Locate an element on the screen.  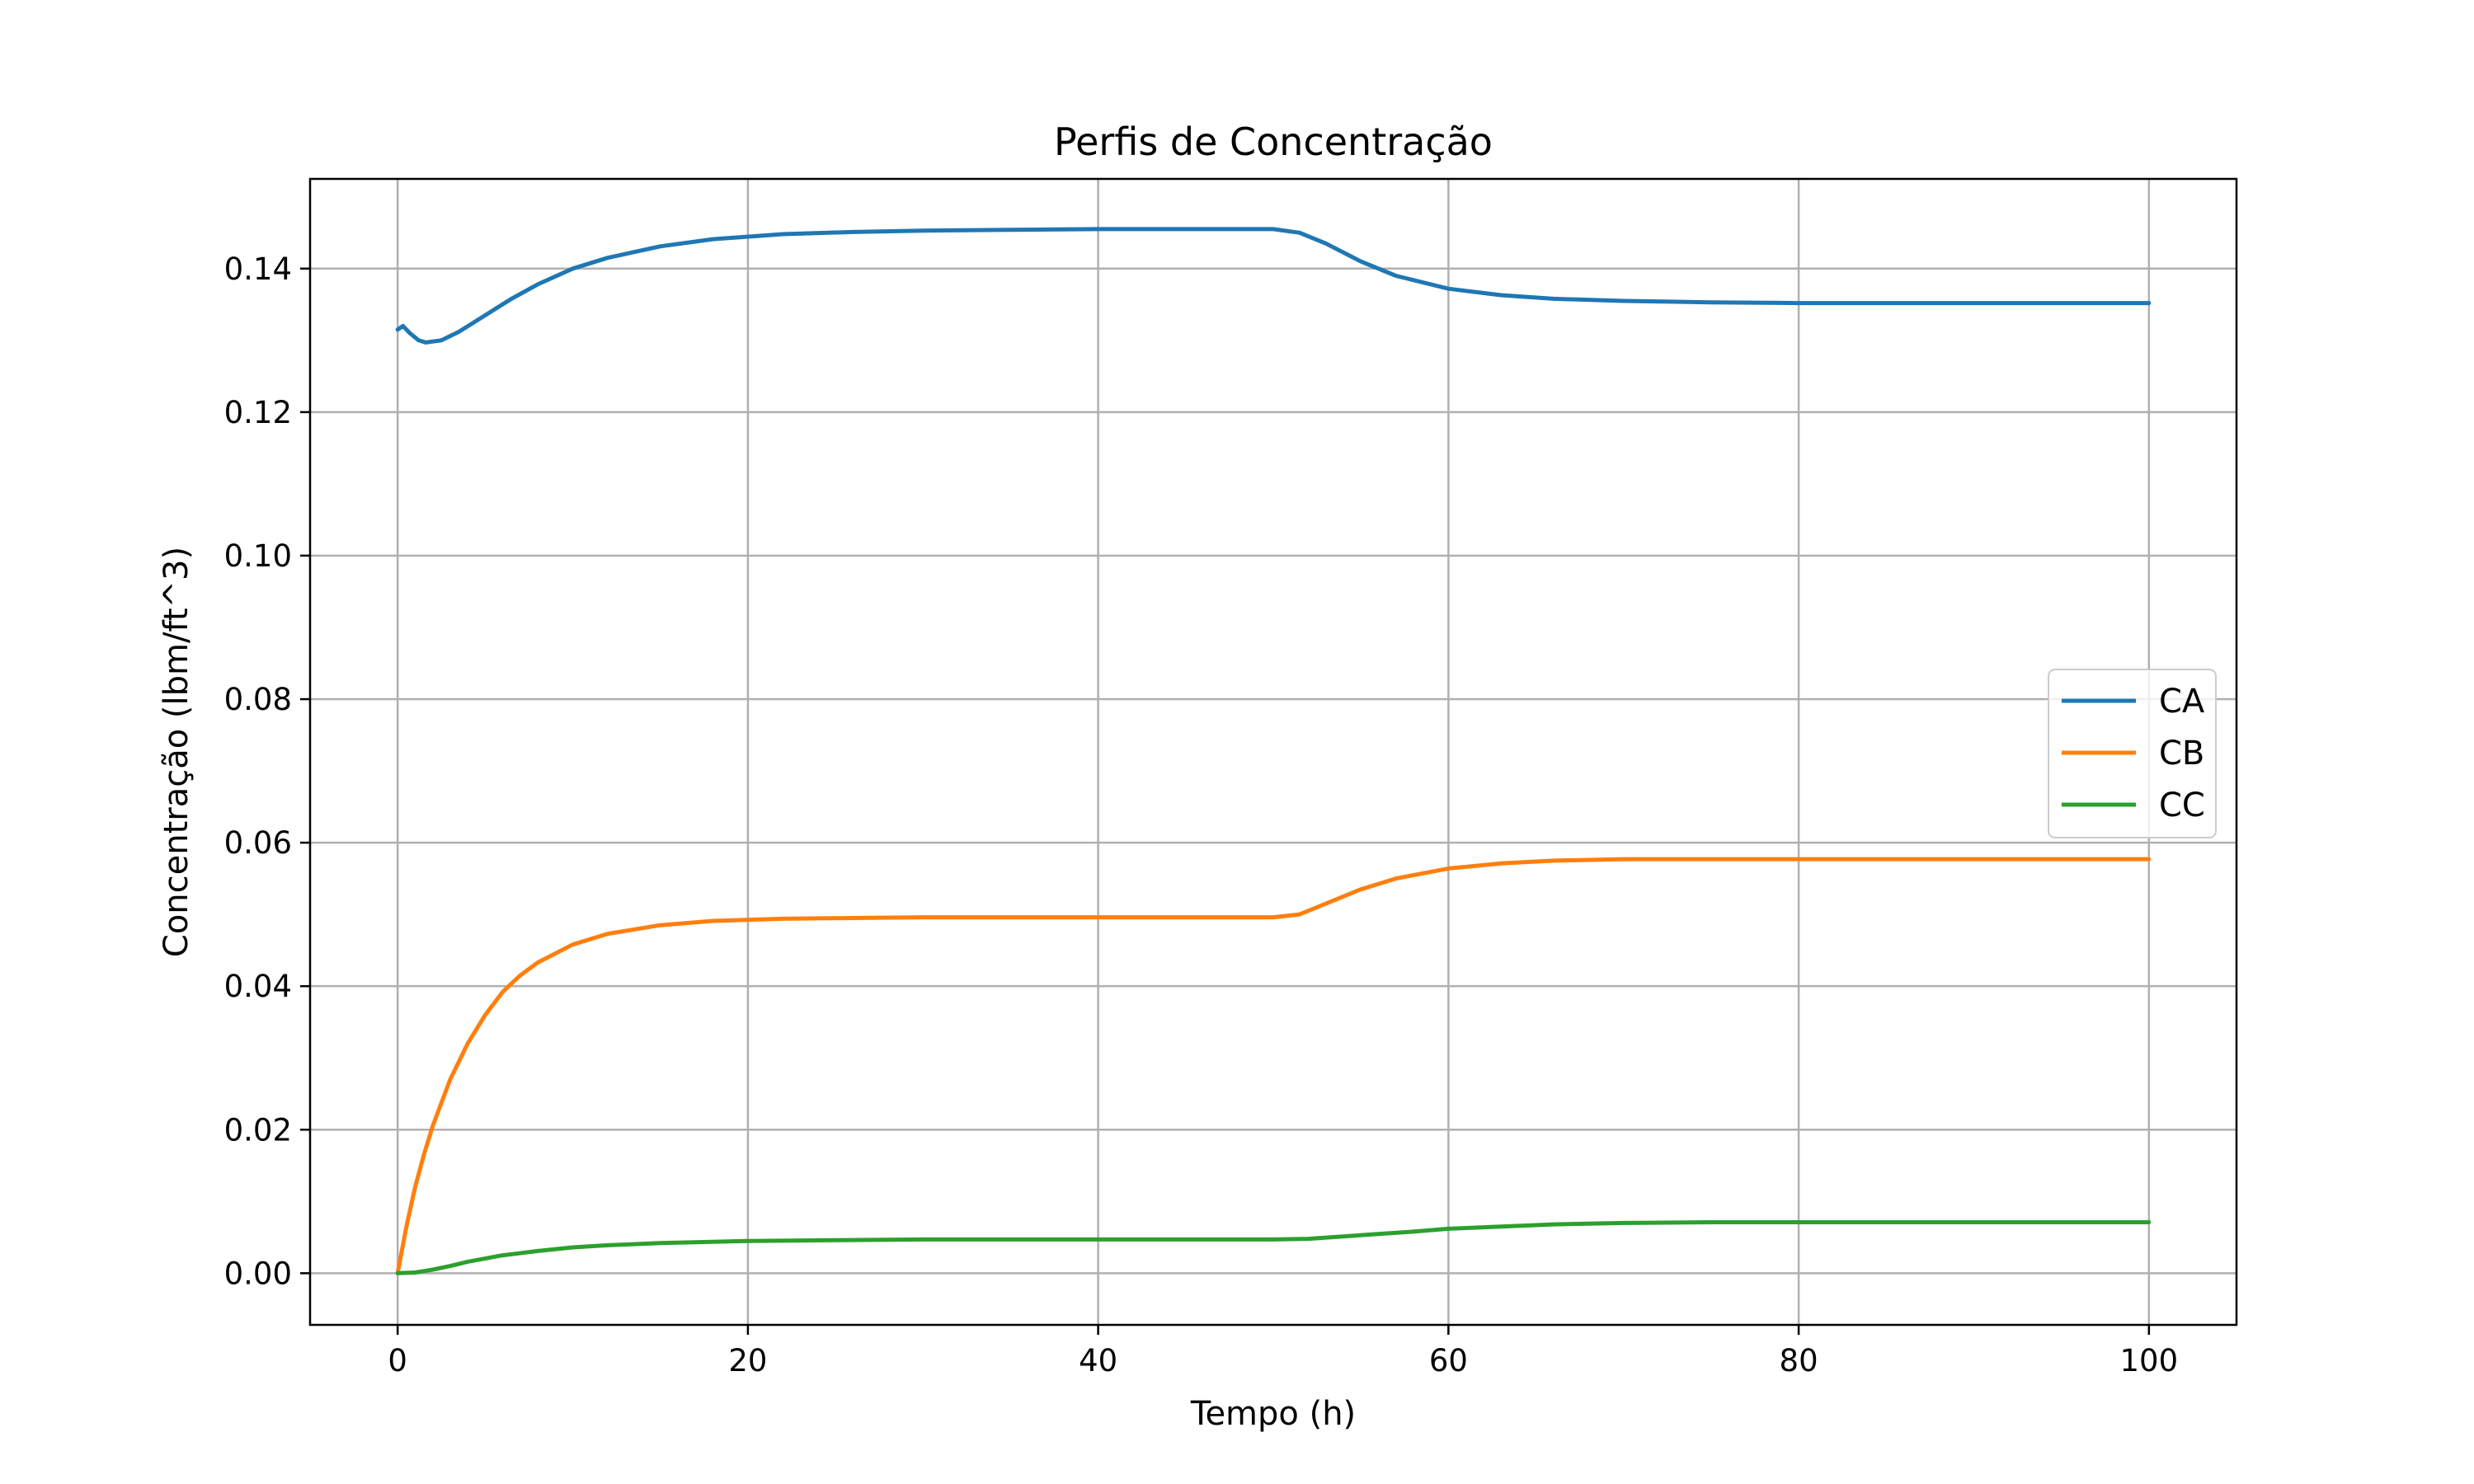
x-tick-label: 0 is located at coordinates (397, 1360).